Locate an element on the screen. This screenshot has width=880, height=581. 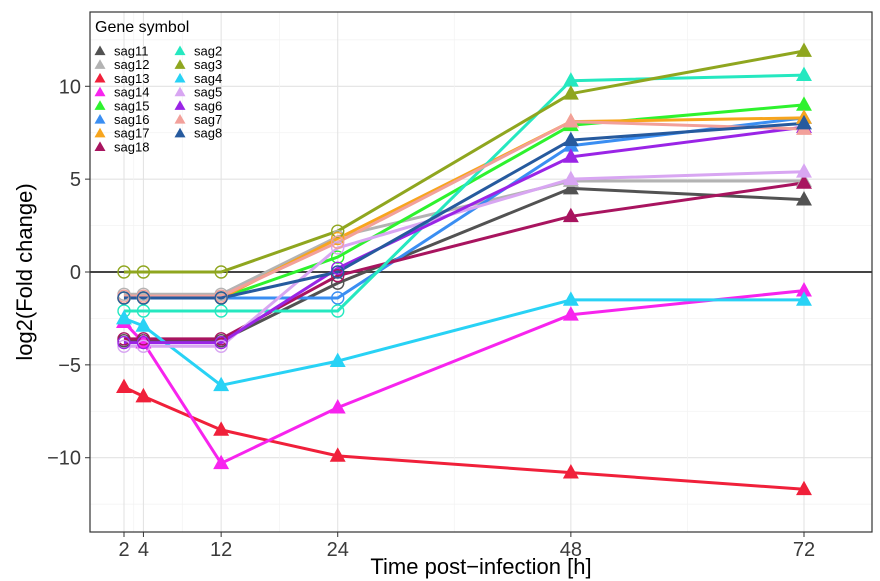
marker-sag15-72h is located at coordinates (804, 103).